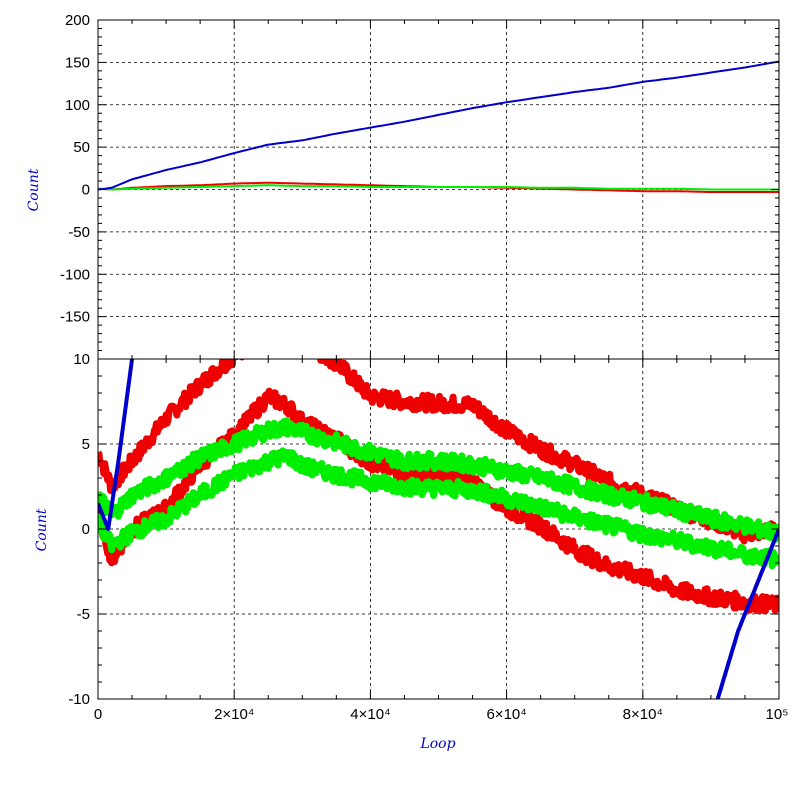 The image size is (797, 797). I want to click on x-axis-title: Loop, so click(437, 744).